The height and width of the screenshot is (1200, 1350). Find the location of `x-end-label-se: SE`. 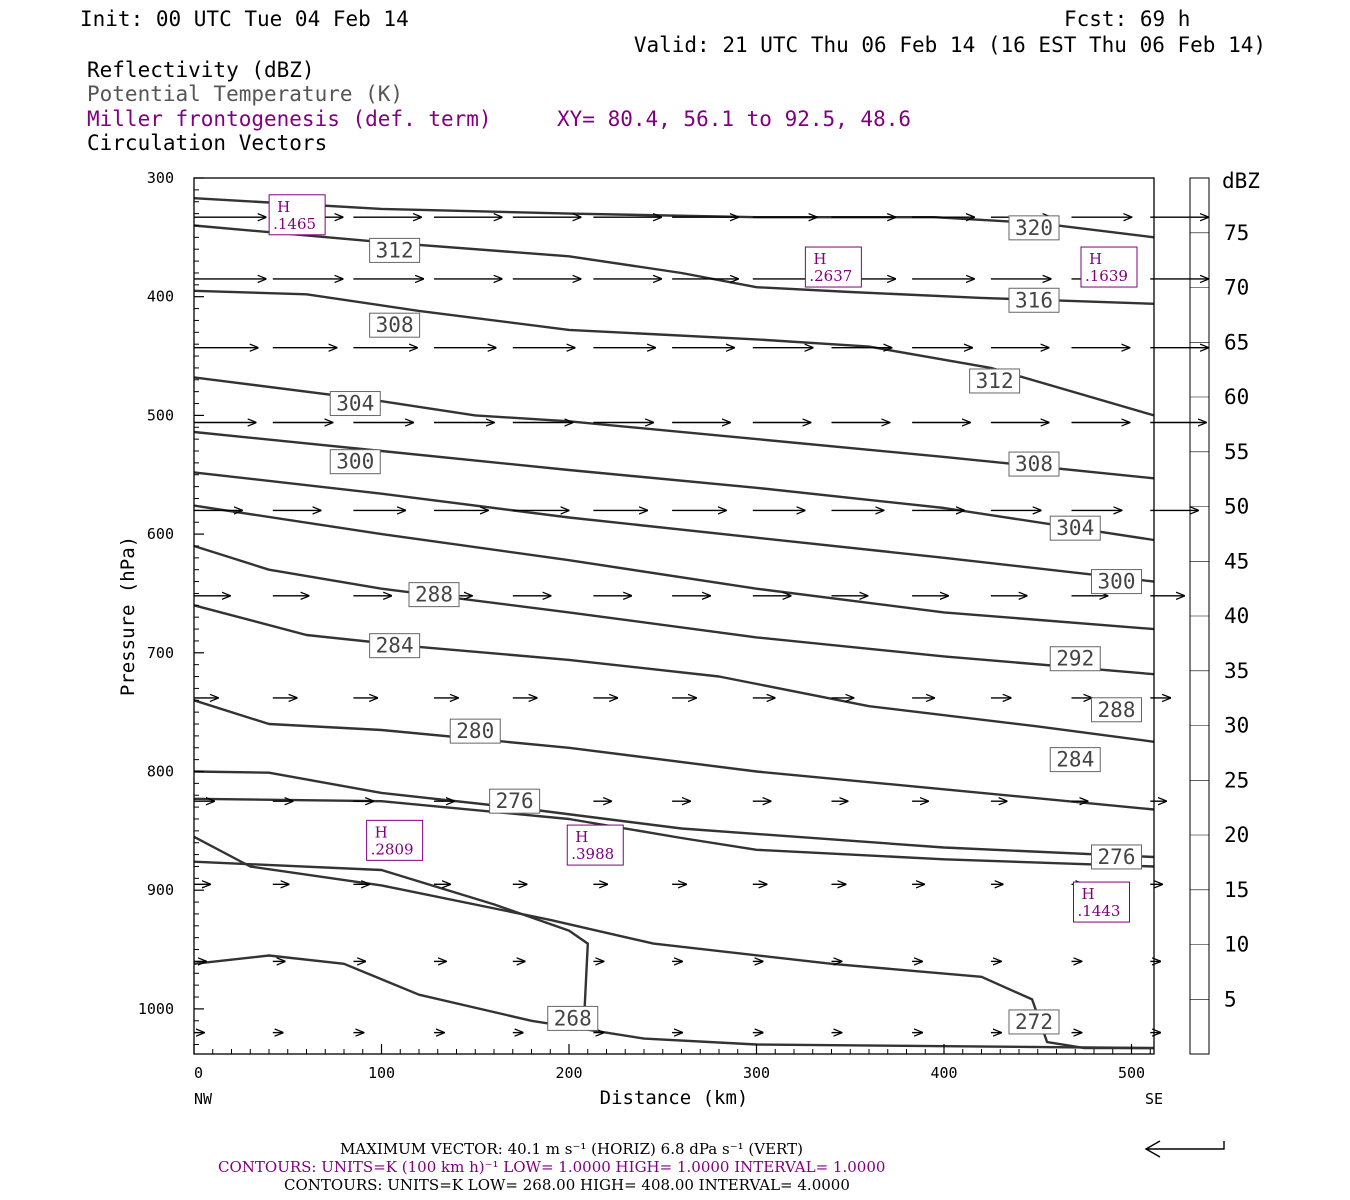

x-end-label-se: SE is located at coordinates (1154, 1099).